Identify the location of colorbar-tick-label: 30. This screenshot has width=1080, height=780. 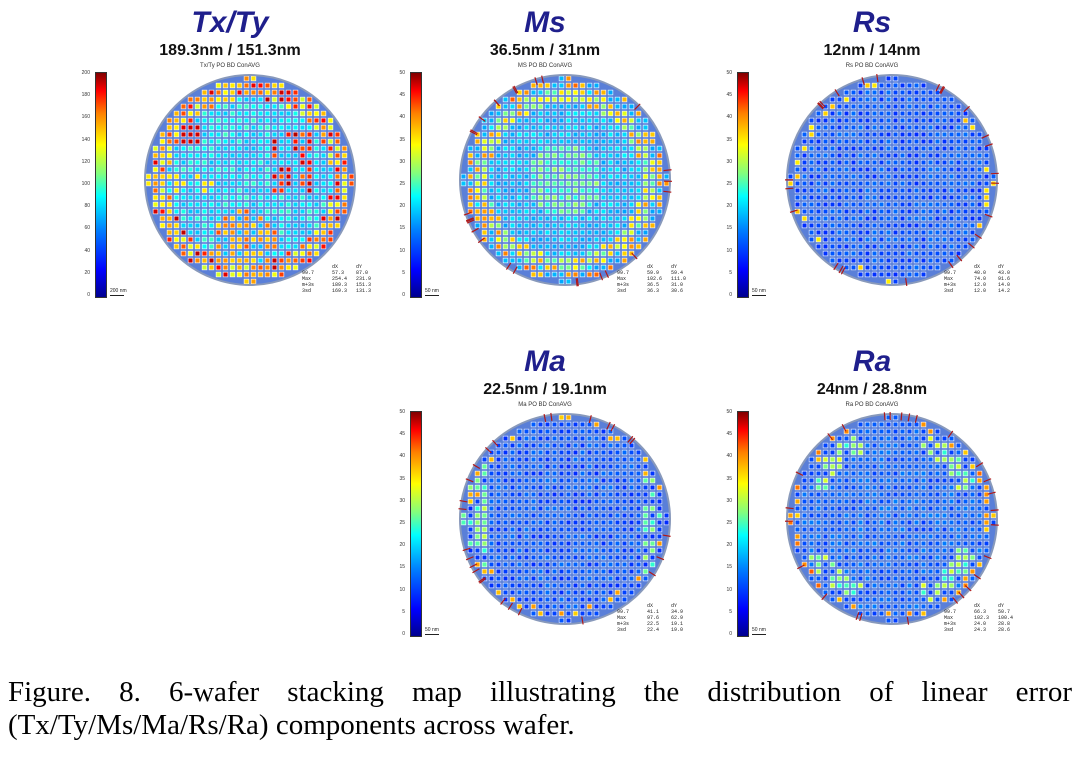
(729, 161).